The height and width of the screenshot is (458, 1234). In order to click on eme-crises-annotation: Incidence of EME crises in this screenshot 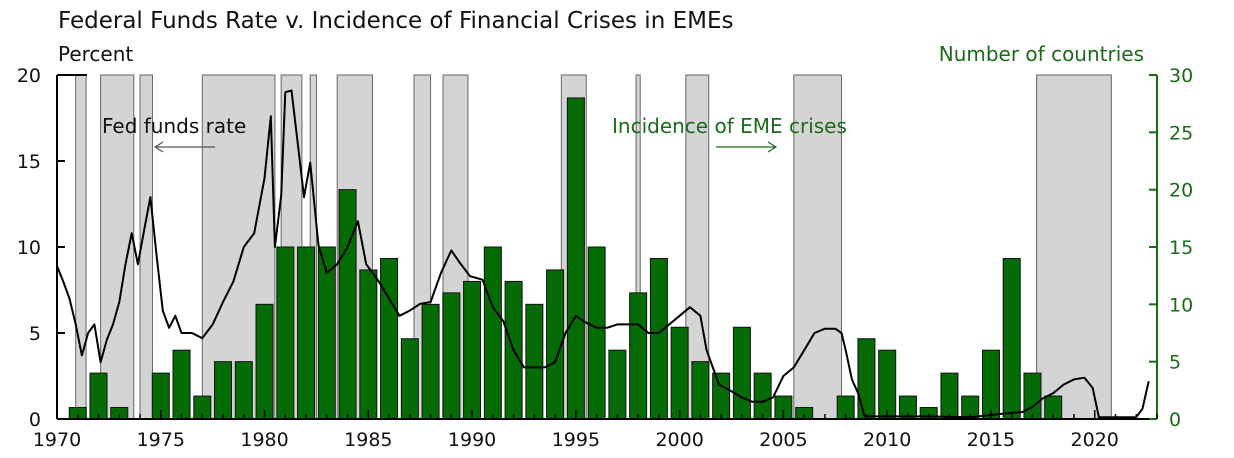, I will do `click(729, 126)`.